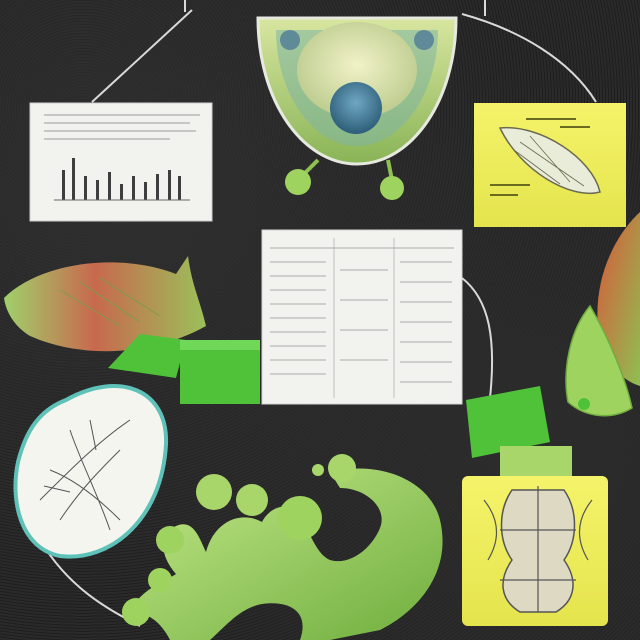 Image resolution: width=640 pixels, height=640 pixels. I want to click on green-organism-icon, so click(357, 108).